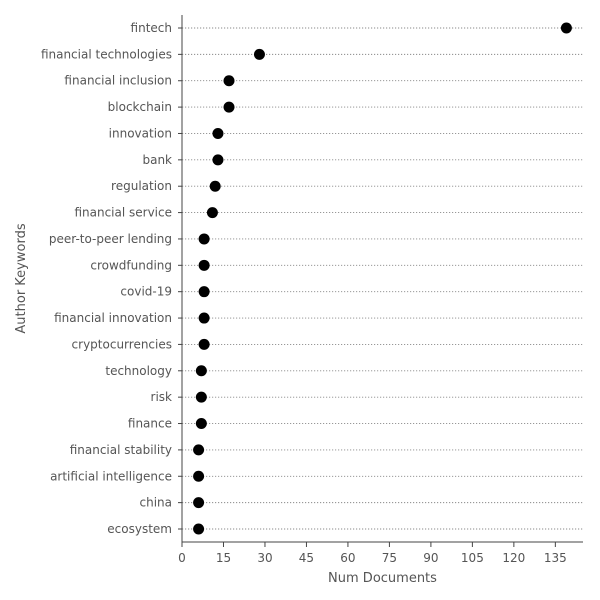 This screenshot has height=600, width=600. What do you see at coordinates (106, 54) in the screenshot?
I see `y-tick-label: financial technologies` at bounding box center [106, 54].